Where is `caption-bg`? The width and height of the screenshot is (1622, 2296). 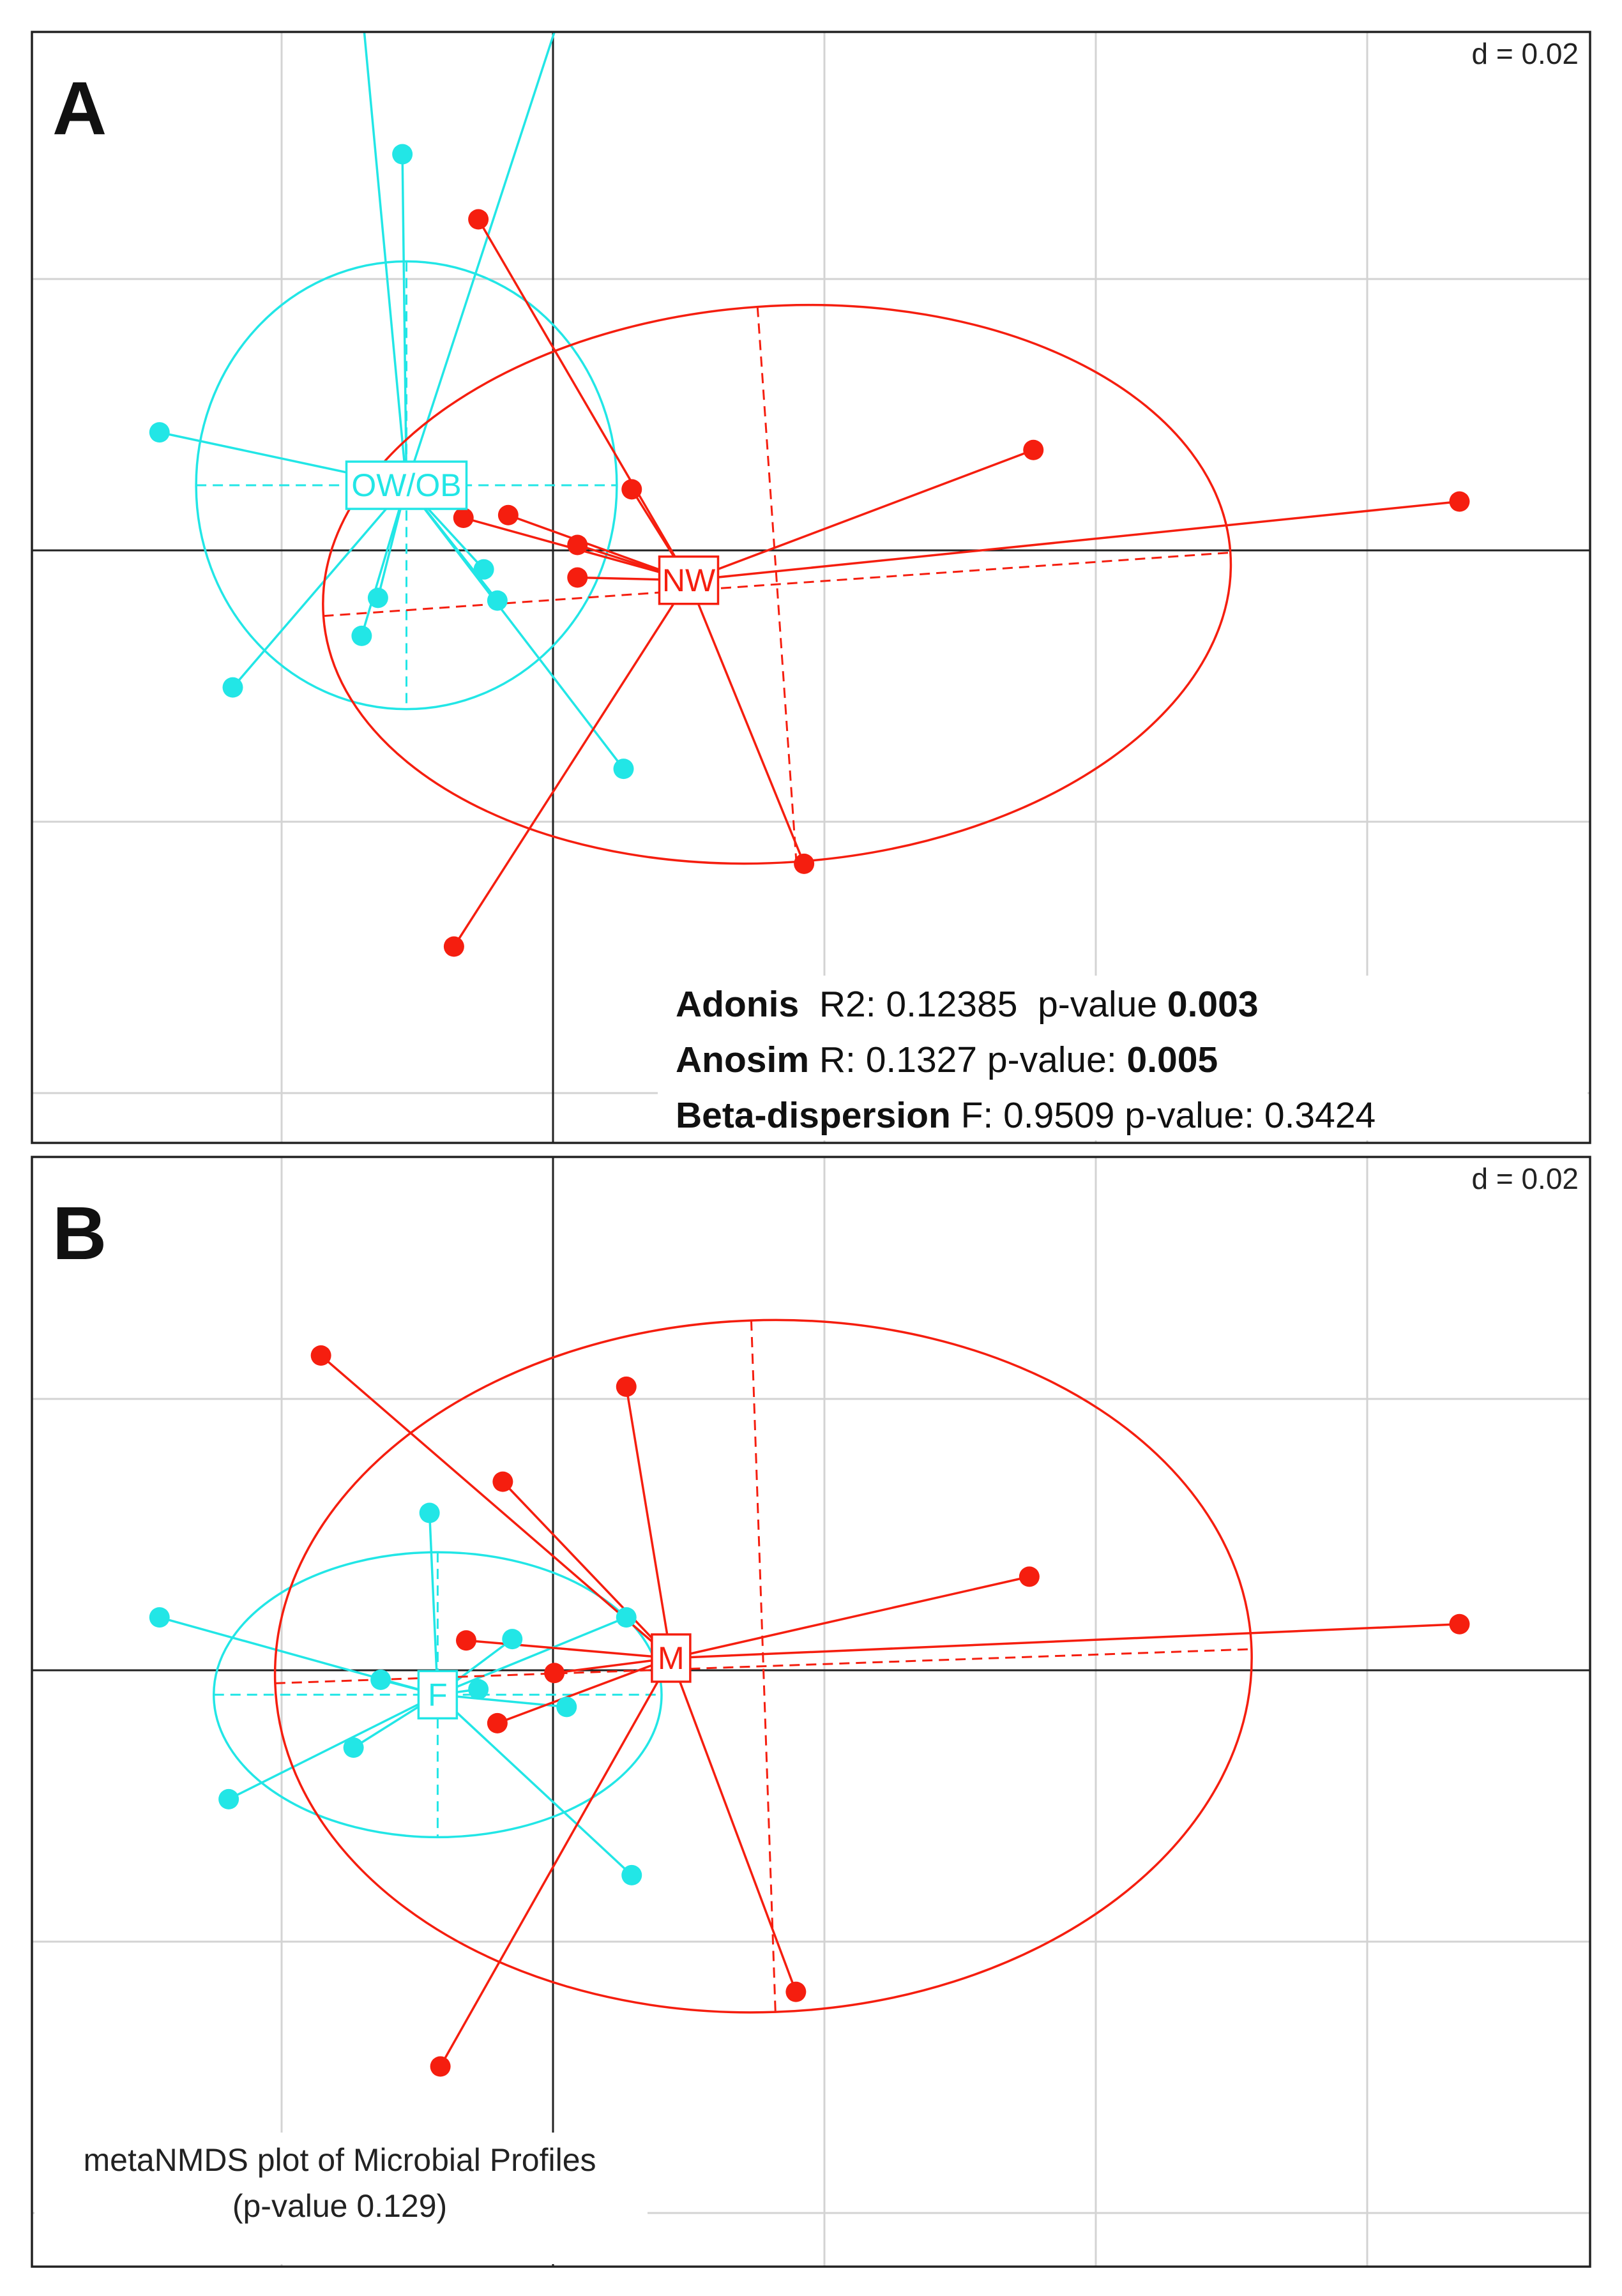 caption-bg is located at coordinates (341, 2198).